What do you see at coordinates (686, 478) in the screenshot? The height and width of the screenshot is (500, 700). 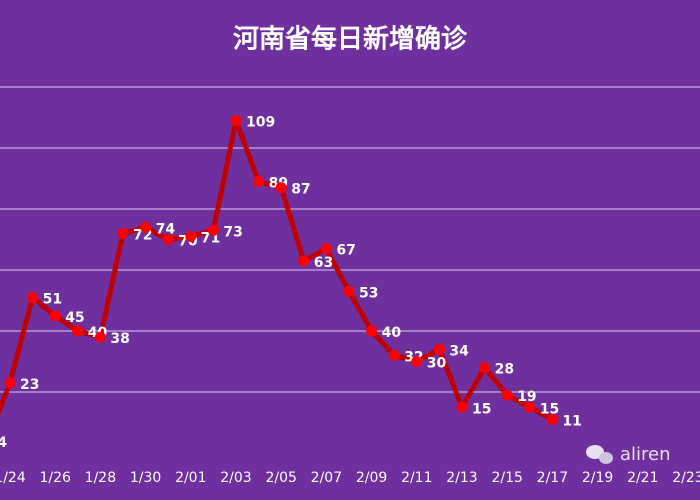 I see `x-tick-label: 2/23` at bounding box center [686, 478].